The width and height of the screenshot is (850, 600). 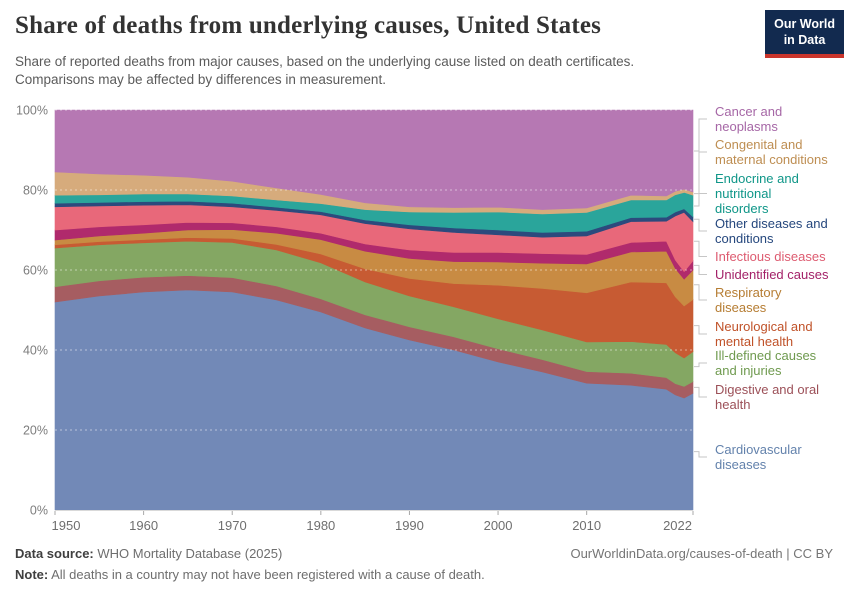 I want to click on legend-item-infectious: Infectious diseases, so click(x=770, y=256).